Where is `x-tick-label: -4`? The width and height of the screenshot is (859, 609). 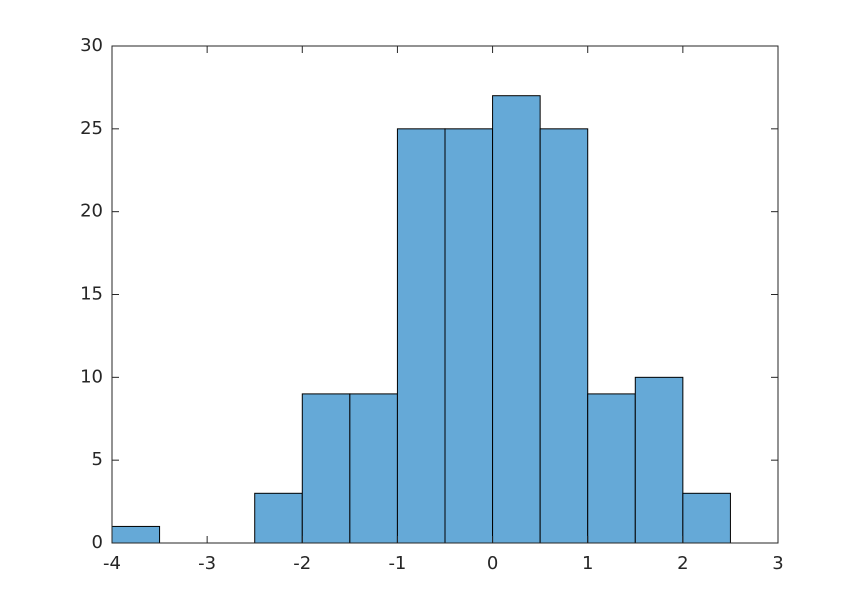
x-tick-label: -4 is located at coordinates (112, 563).